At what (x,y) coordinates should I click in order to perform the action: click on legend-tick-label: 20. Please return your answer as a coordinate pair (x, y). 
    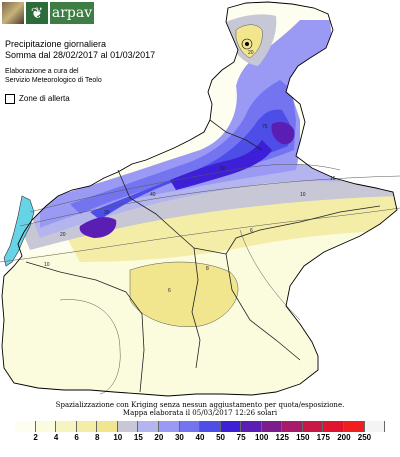
    Looking at the image, I should click on (159, 437).